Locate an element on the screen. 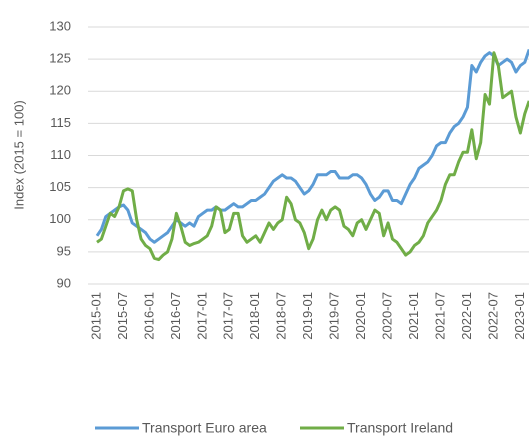 Image resolution: width=529 pixels, height=439 pixels. y-tick-label: 100 is located at coordinates (60, 218).